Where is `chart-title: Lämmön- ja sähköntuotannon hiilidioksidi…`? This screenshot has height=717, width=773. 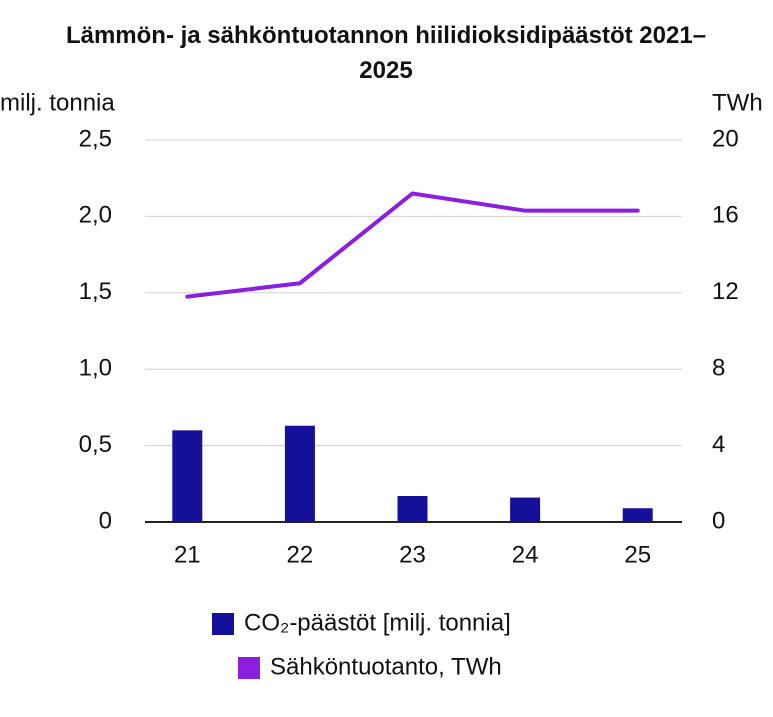
chart-title: Lämmön- ja sähköntuotannon hiilidioksidi… is located at coordinates (386, 53).